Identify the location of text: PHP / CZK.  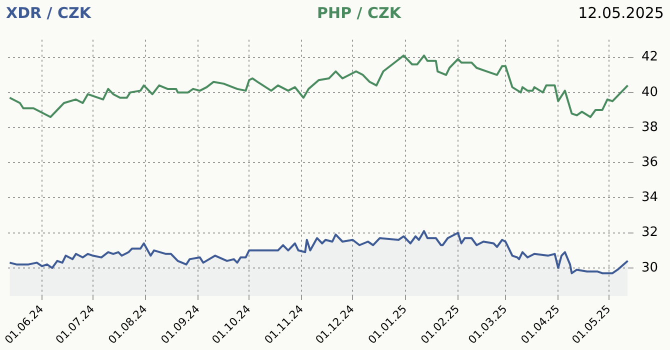
(359, 13).